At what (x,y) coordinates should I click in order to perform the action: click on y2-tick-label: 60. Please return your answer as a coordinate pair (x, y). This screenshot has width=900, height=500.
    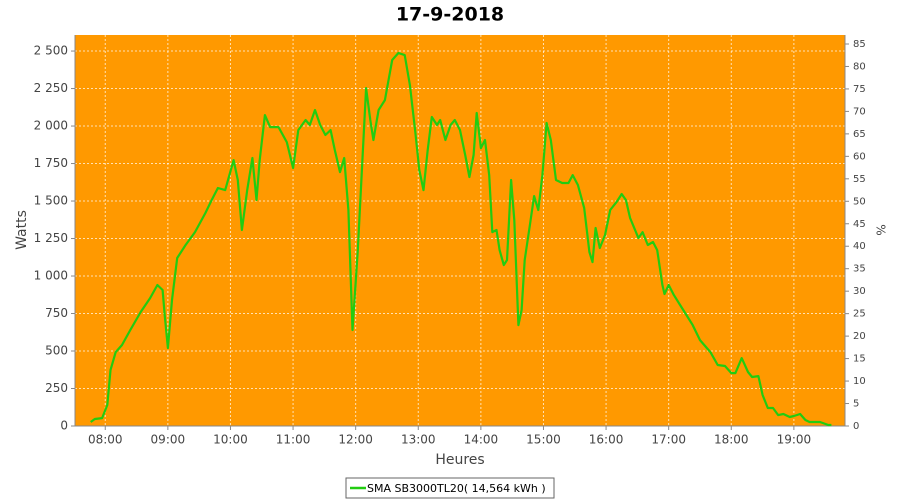
    Looking at the image, I should click on (859, 156).